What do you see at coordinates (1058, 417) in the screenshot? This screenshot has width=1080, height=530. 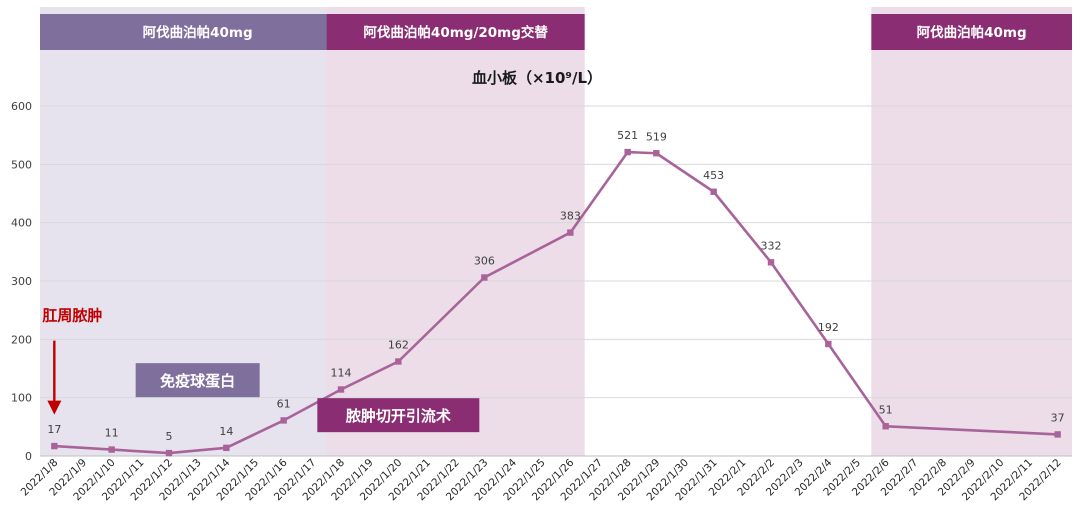 I see `data-label: 37` at bounding box center [1058, 417].